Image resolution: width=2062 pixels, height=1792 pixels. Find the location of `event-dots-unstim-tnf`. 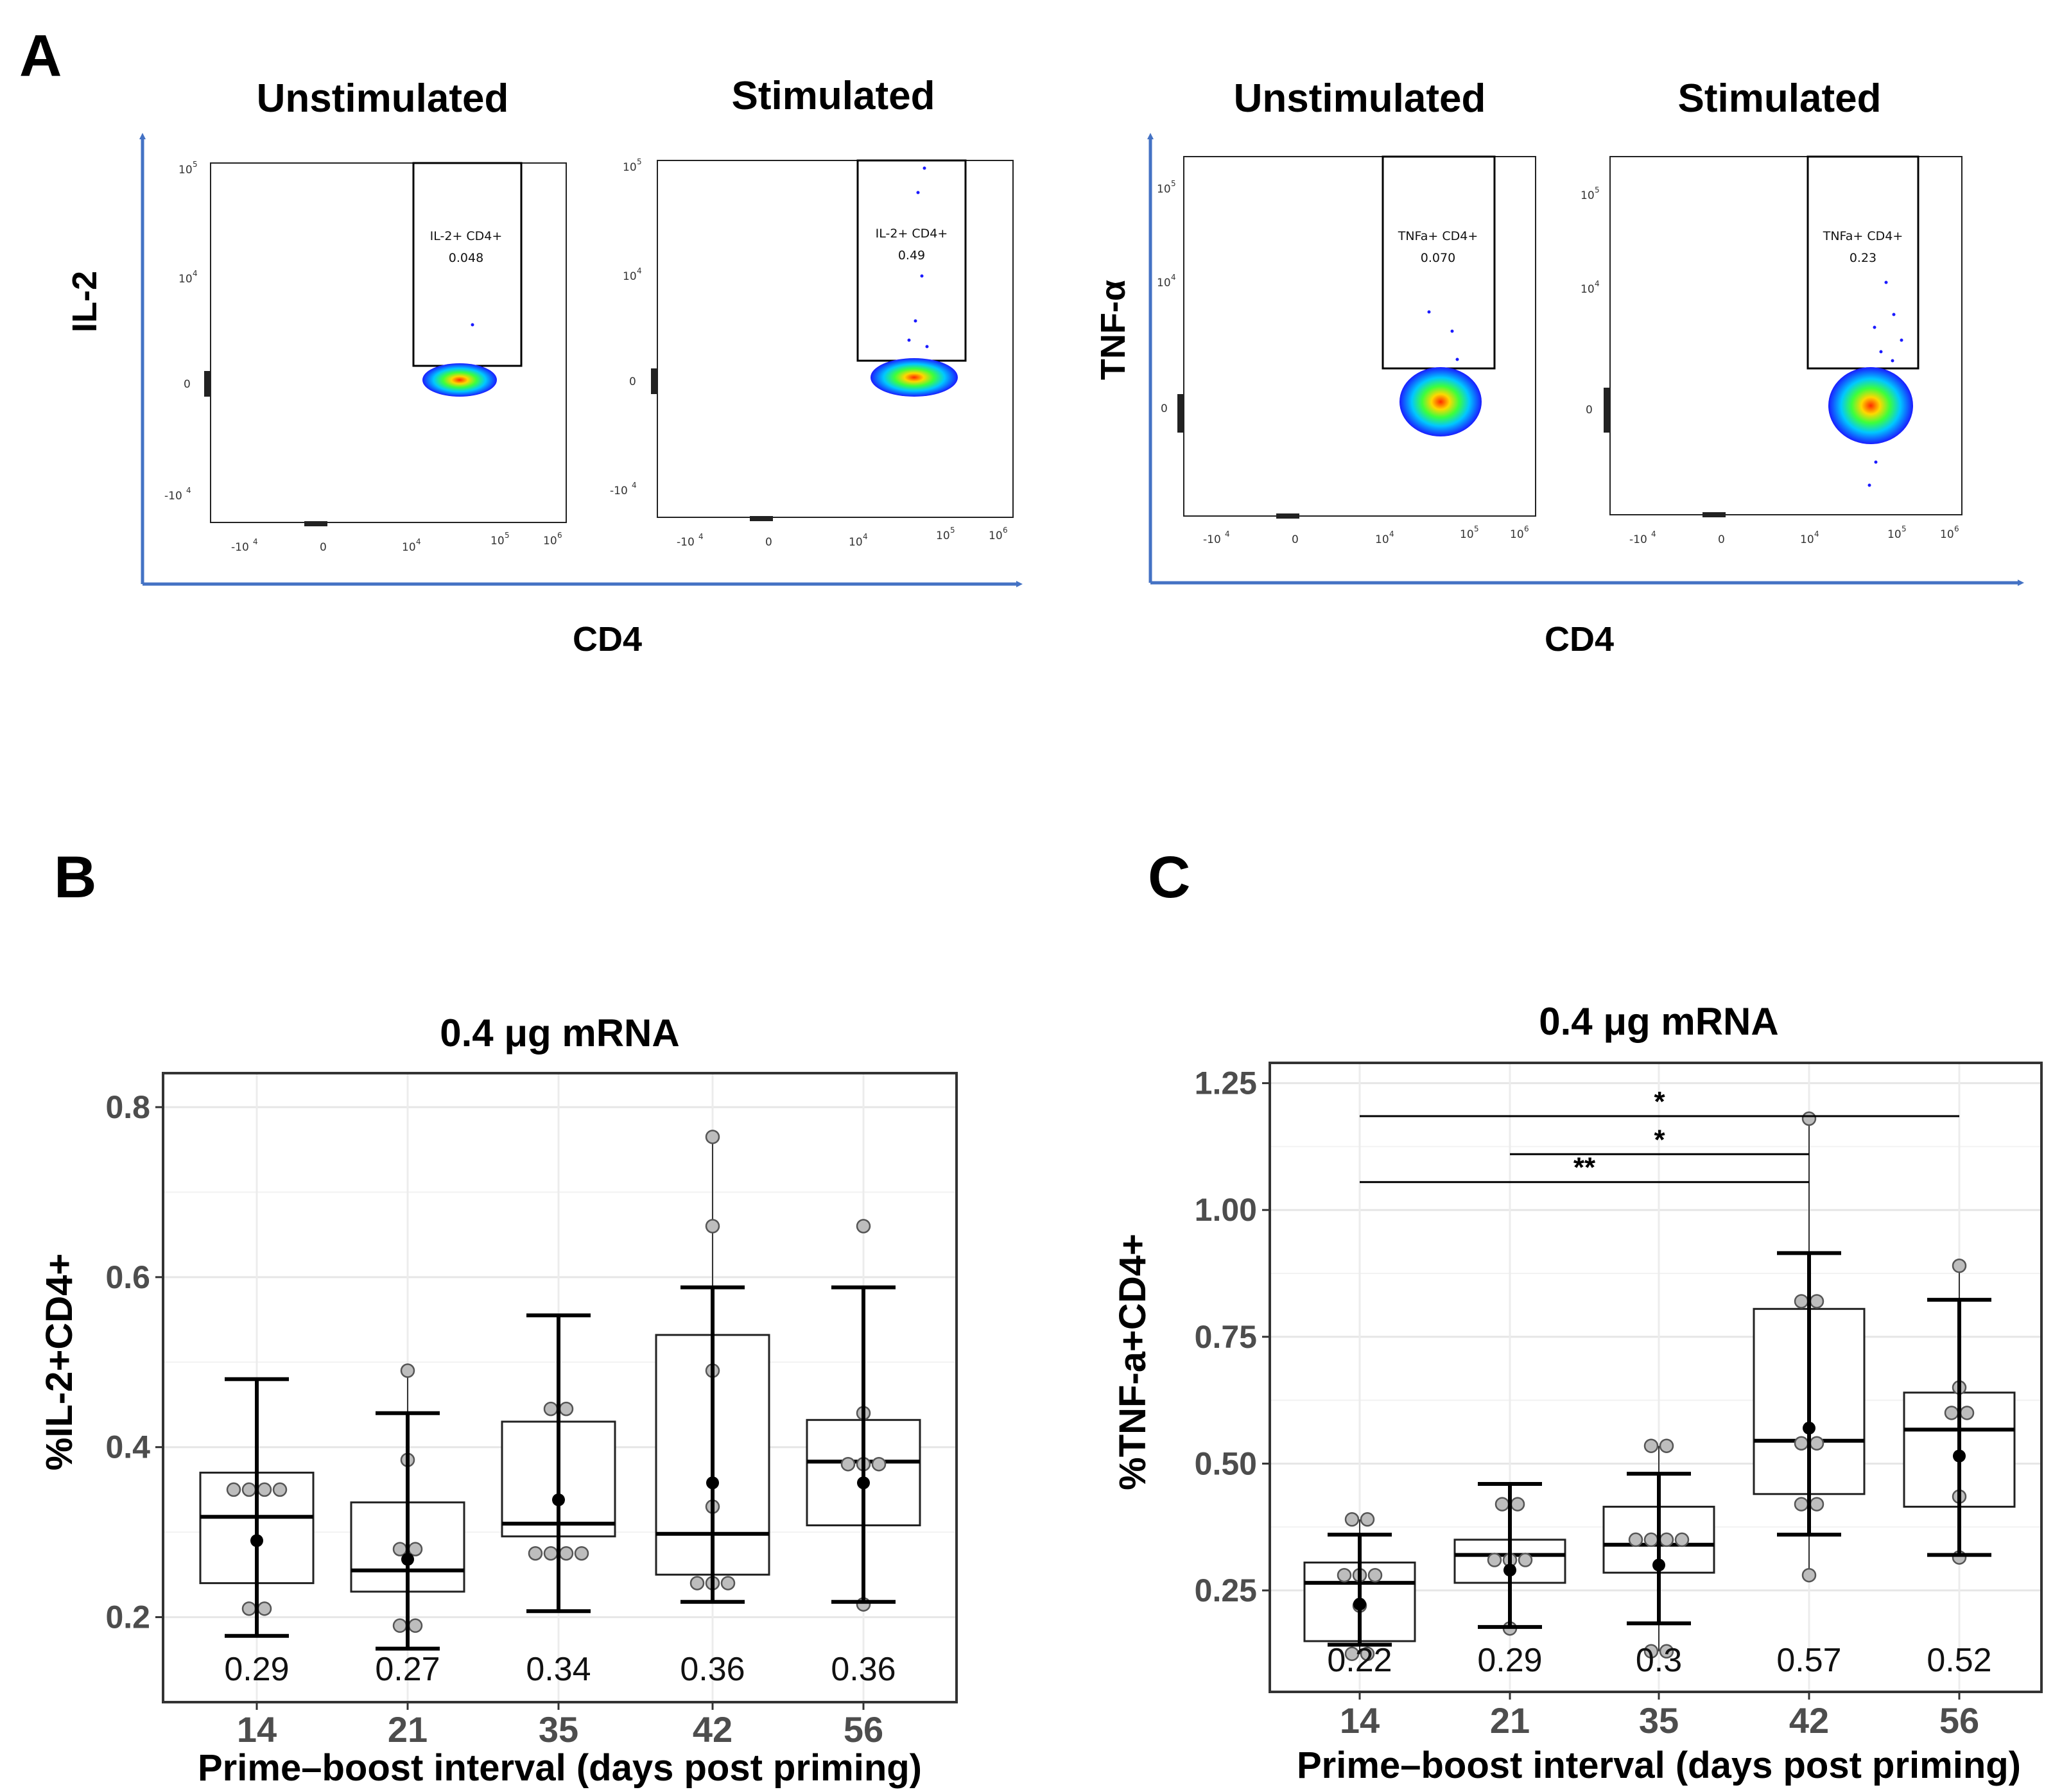

event-dots-unstim-tnf is located at coordinates (1443, 335).